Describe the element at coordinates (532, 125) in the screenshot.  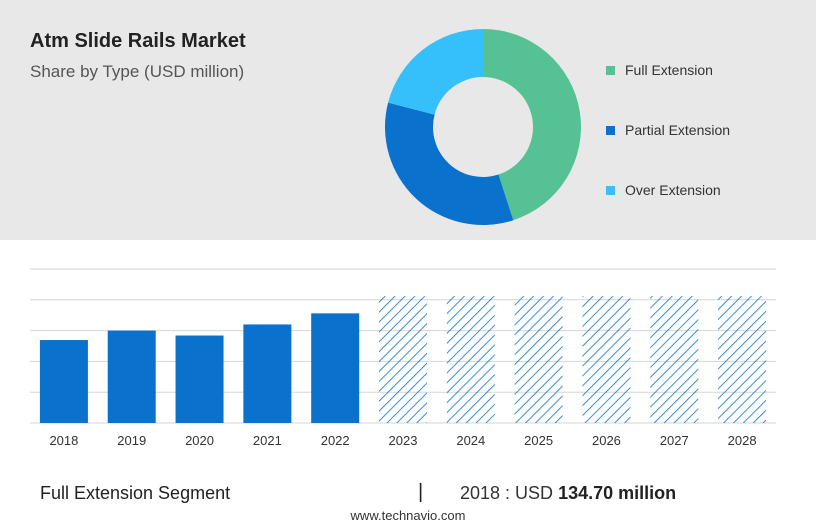
I see `donut-slice-full-extension` at that location.